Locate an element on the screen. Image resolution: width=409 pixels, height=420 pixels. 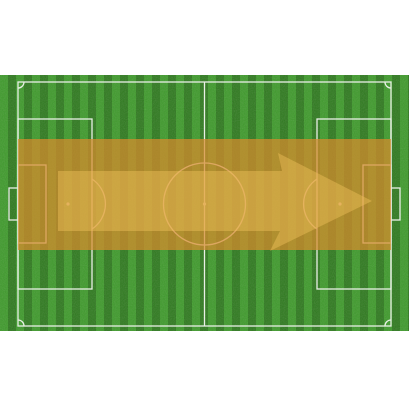
corner-arc-bottom-right is located at coordinates (388, 323).